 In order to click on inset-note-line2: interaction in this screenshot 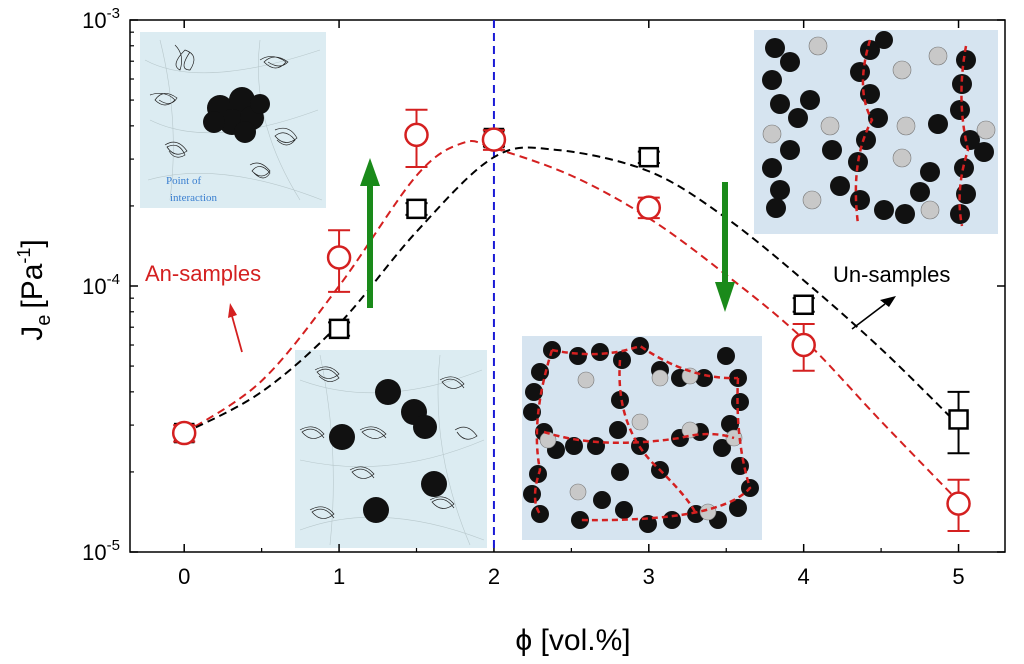, I will do `click(194, 198)`.